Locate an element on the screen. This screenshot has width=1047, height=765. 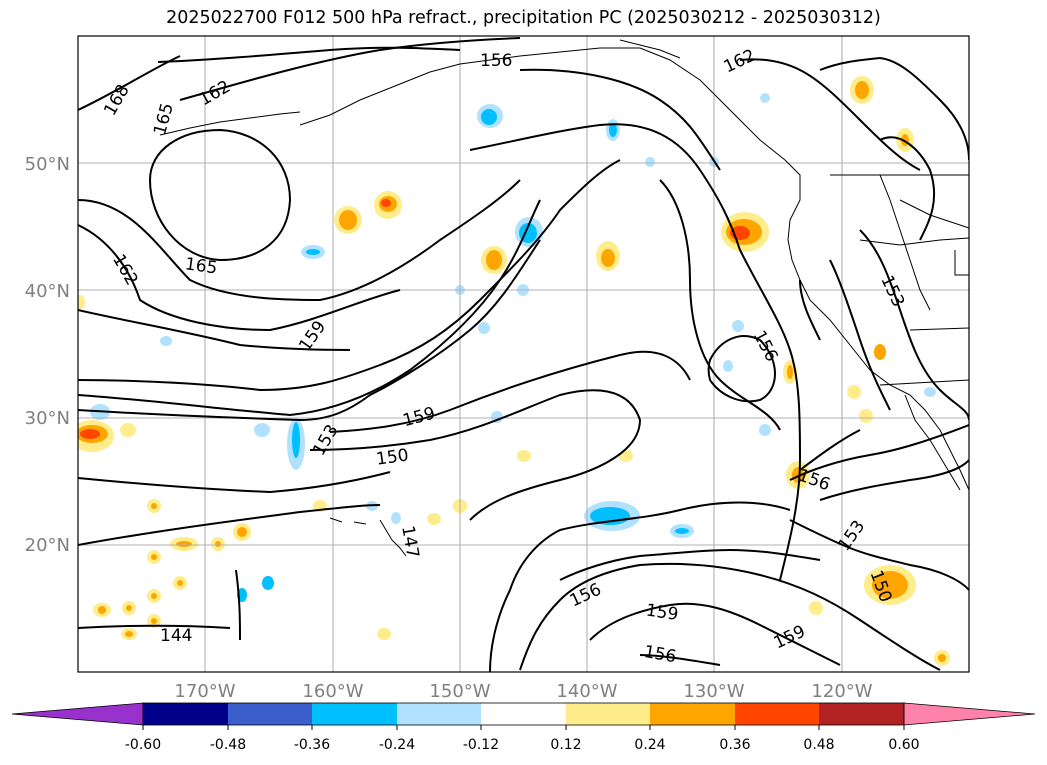
blob-hawaii-west is located at coordinates (96, 428).